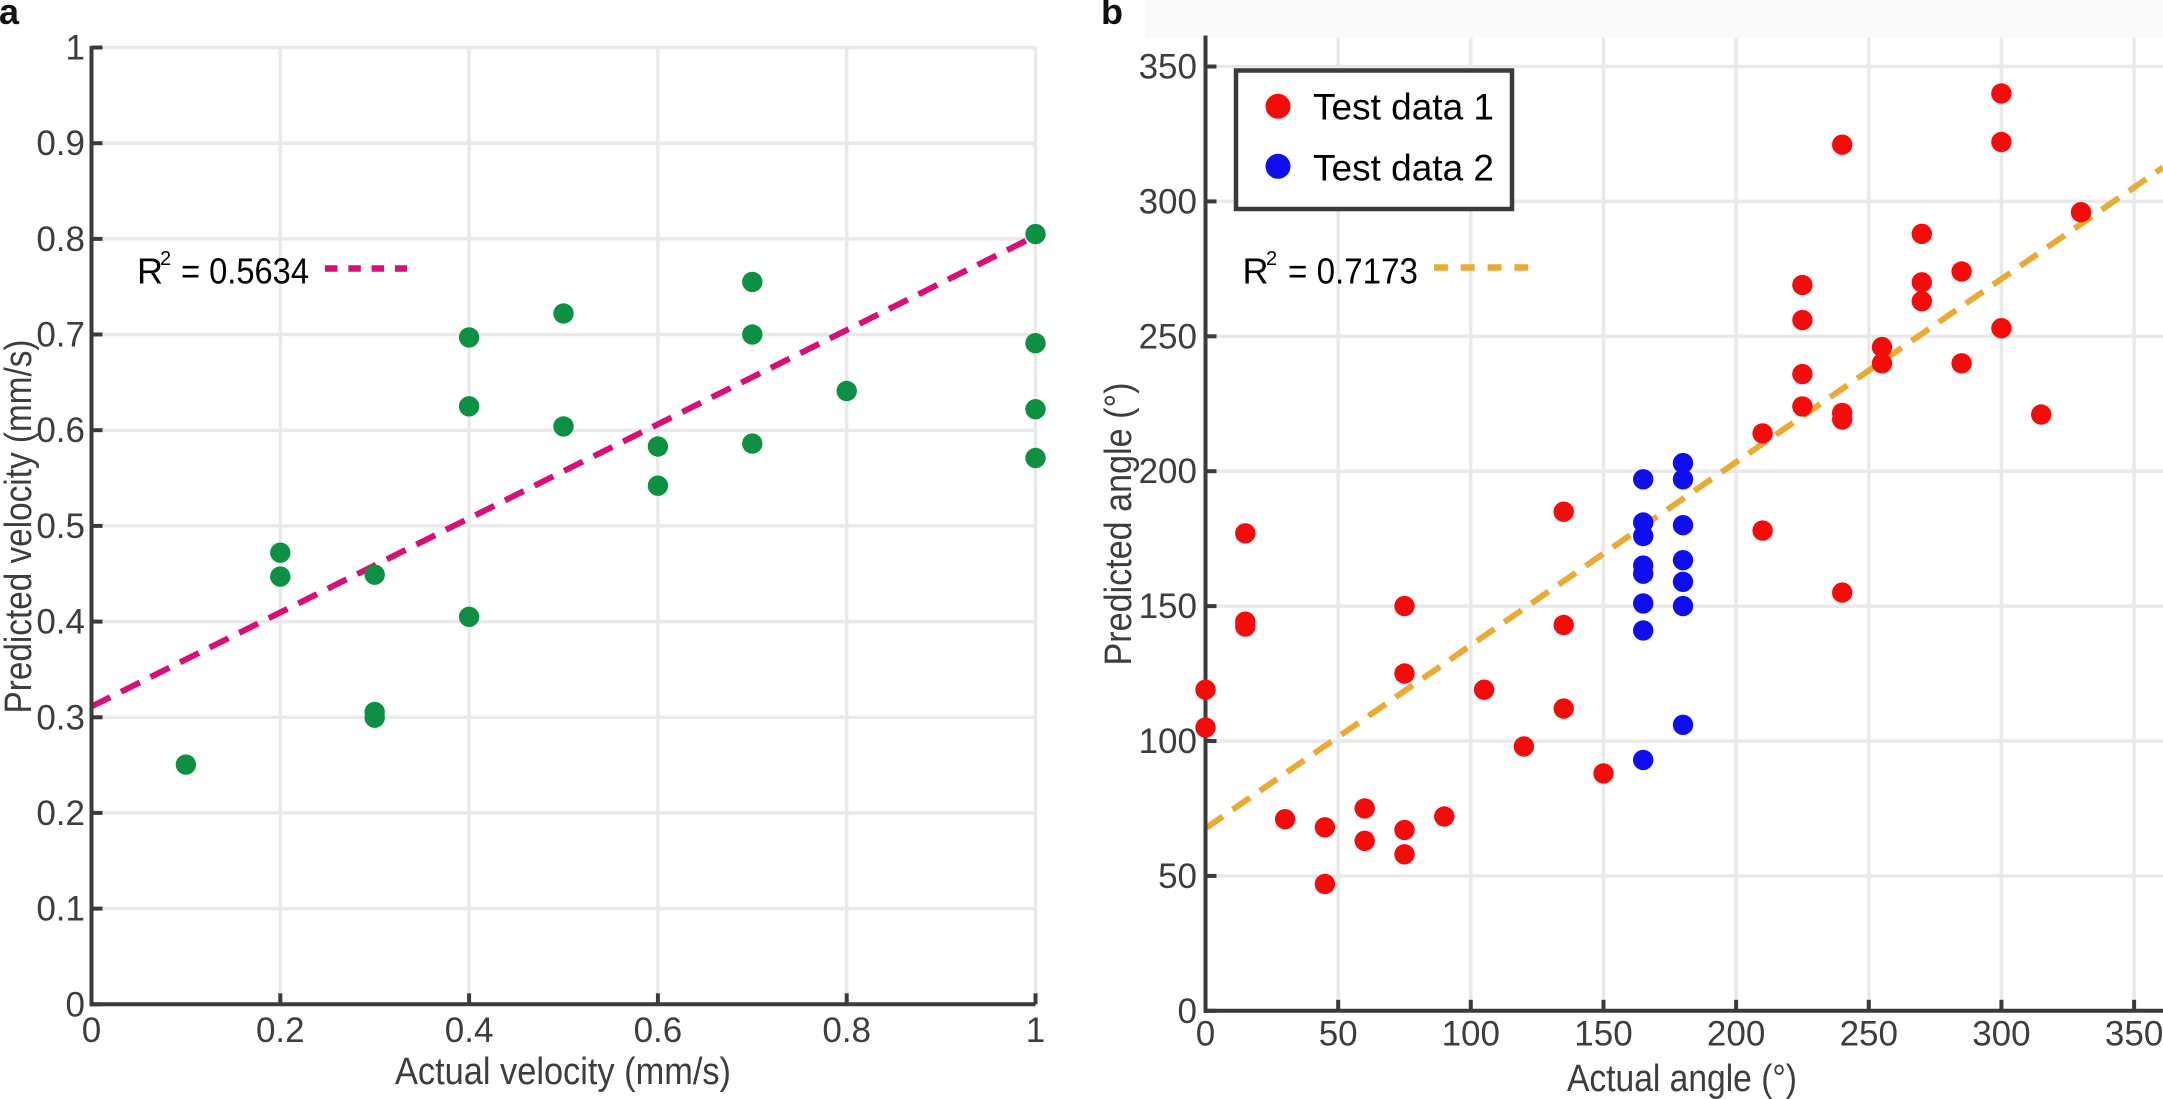 Image resolution: width=2163 pixels, height=1099 pixels. Describe the element at coordinates (563, 1072) in the screenshot. I see `svg-text: Actual velocity (mm/s)` at that location.